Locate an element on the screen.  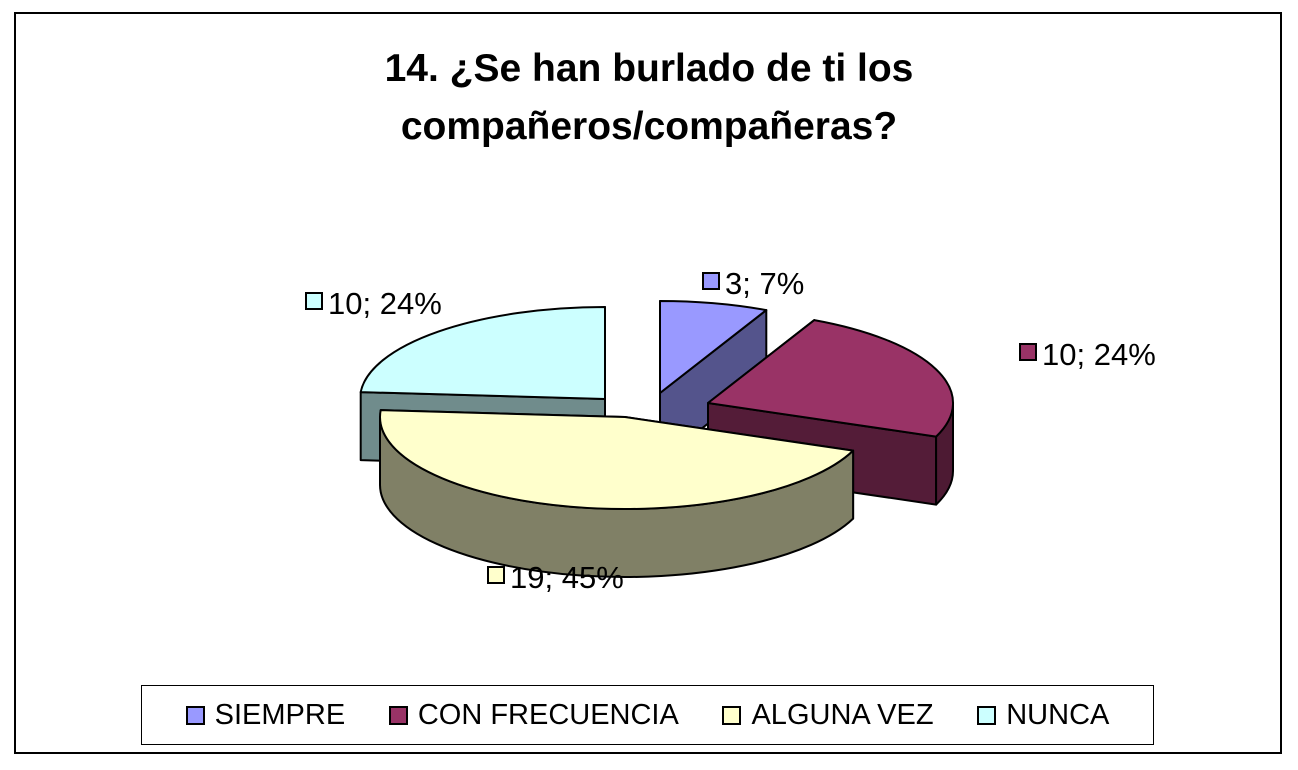
legend-item-siempre: SIEMPRE is located at coordinates (265, 715).